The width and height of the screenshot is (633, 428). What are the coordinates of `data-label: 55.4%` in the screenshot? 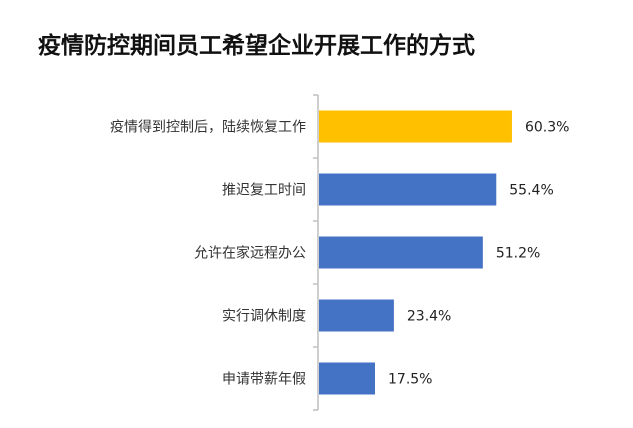 It's located at (531, 191).